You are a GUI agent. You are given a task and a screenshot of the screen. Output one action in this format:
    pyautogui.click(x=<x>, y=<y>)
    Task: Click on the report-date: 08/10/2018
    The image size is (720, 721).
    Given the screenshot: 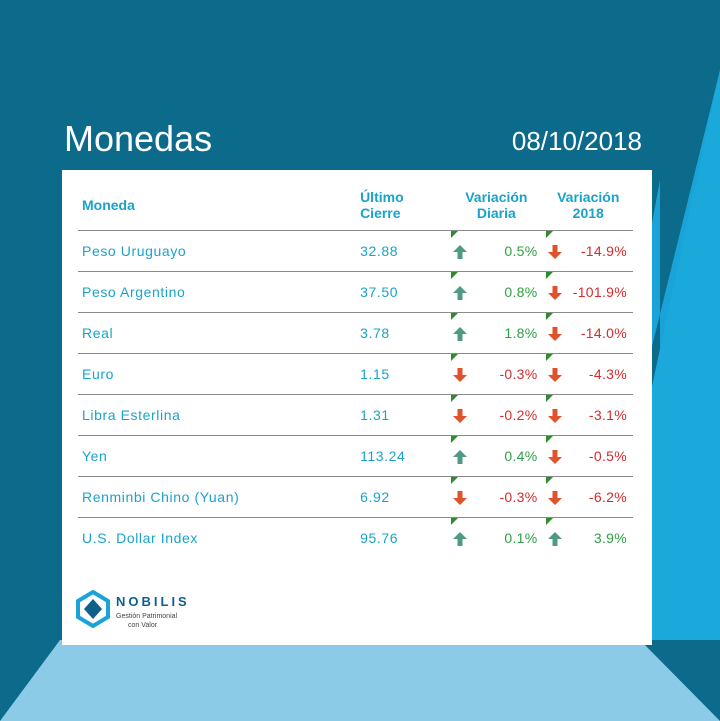 What is the action you would take?
    pyautogui.click(x=576, y=141)
    